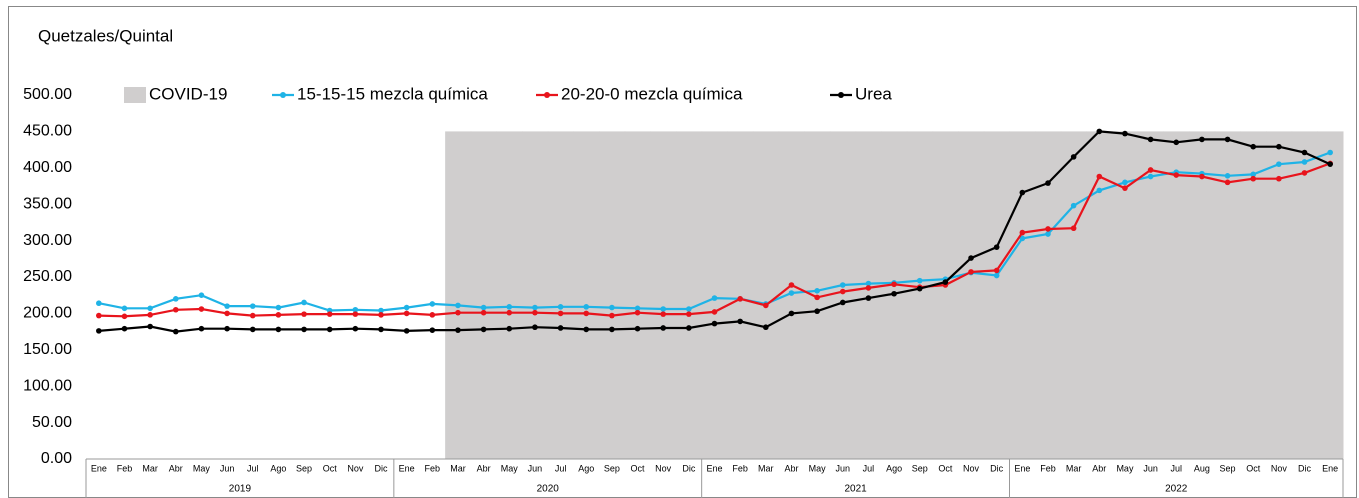 The image size is (1359, 498). What do you see at coordinates (283, 95) in the screenshot?
I see `legend-swatch` at bounding box center [283, 95].